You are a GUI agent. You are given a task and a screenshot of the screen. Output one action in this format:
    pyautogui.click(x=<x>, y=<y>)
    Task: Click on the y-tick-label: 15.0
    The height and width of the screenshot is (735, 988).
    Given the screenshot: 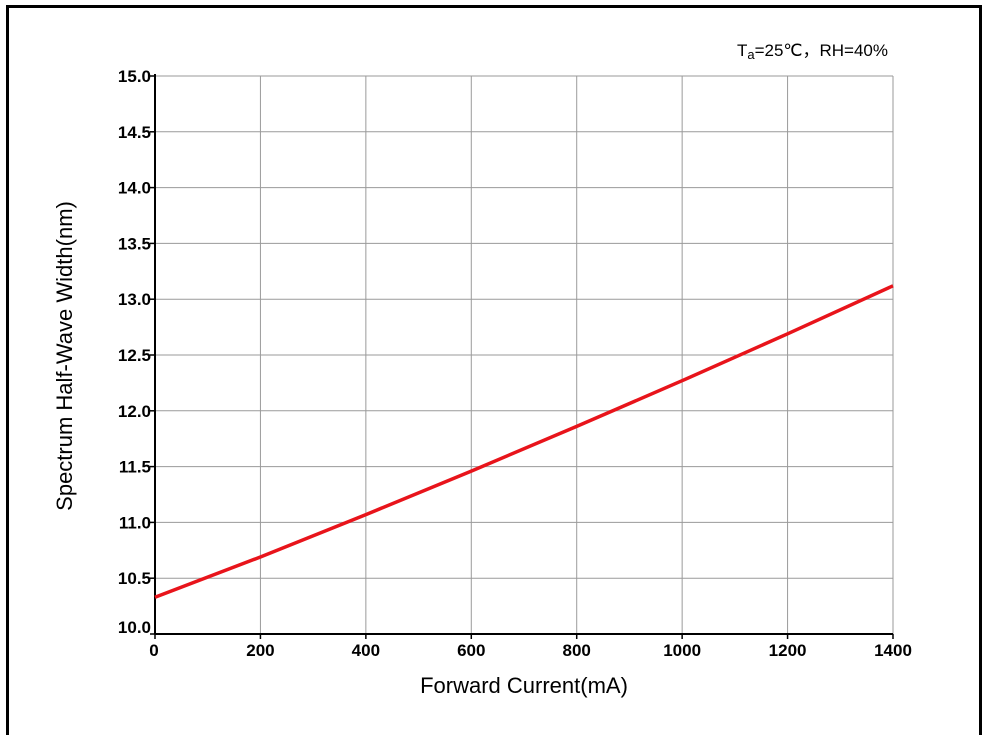 What is the action you would take?
    pyautogui.click(x=134, y=76)
    